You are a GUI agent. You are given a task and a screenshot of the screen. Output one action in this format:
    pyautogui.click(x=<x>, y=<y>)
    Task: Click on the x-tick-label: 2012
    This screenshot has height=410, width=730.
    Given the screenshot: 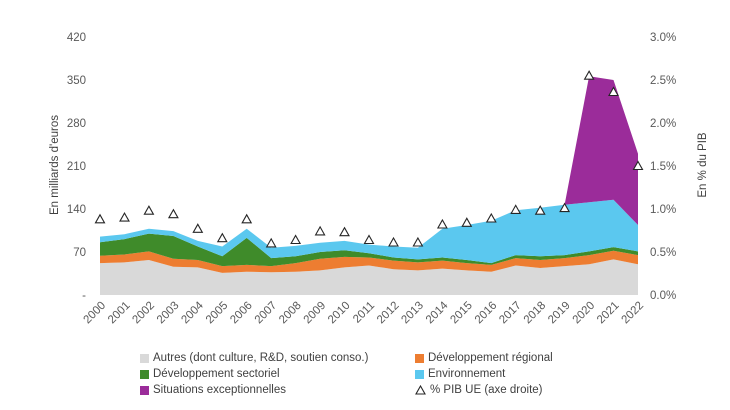 What is the action you would take?
    pyautogui.click(x=388, y=313)
    